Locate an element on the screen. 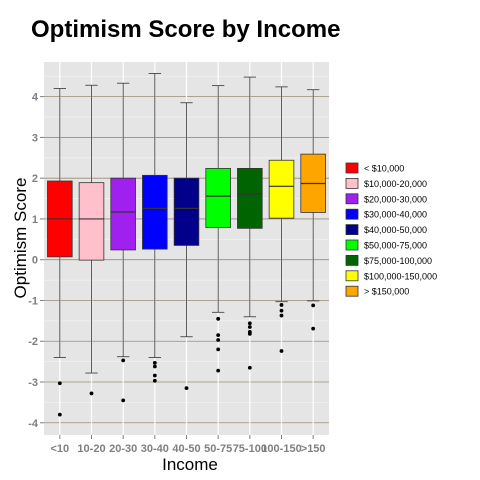 Image resolution: width=480 pixels, height=480 pixels. legend-label: $100,000-150,000 is located at coordinates (400, 276).